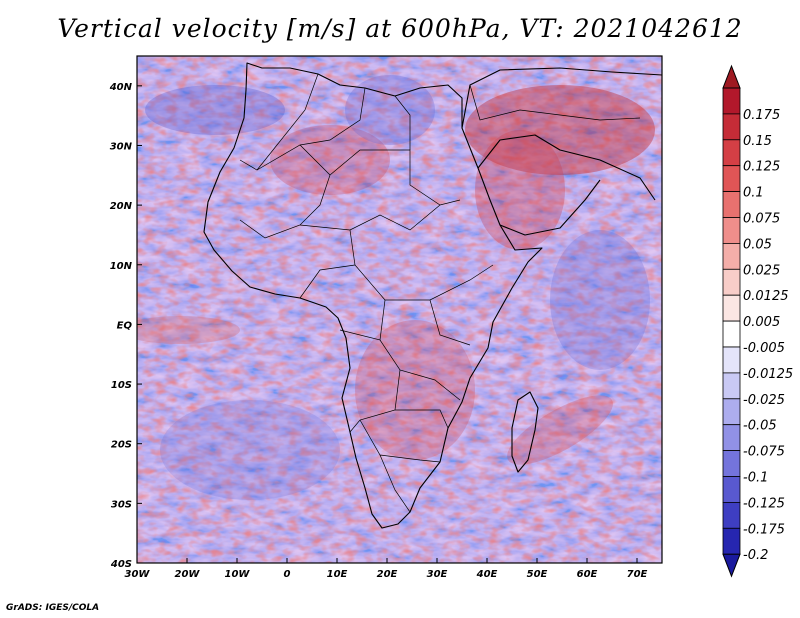 The image size is (800, 618). What do you see at coordinates (757, 244) in the screenshot?
I see `colorbar-label: 0.05` at bounding box center [757, 244].